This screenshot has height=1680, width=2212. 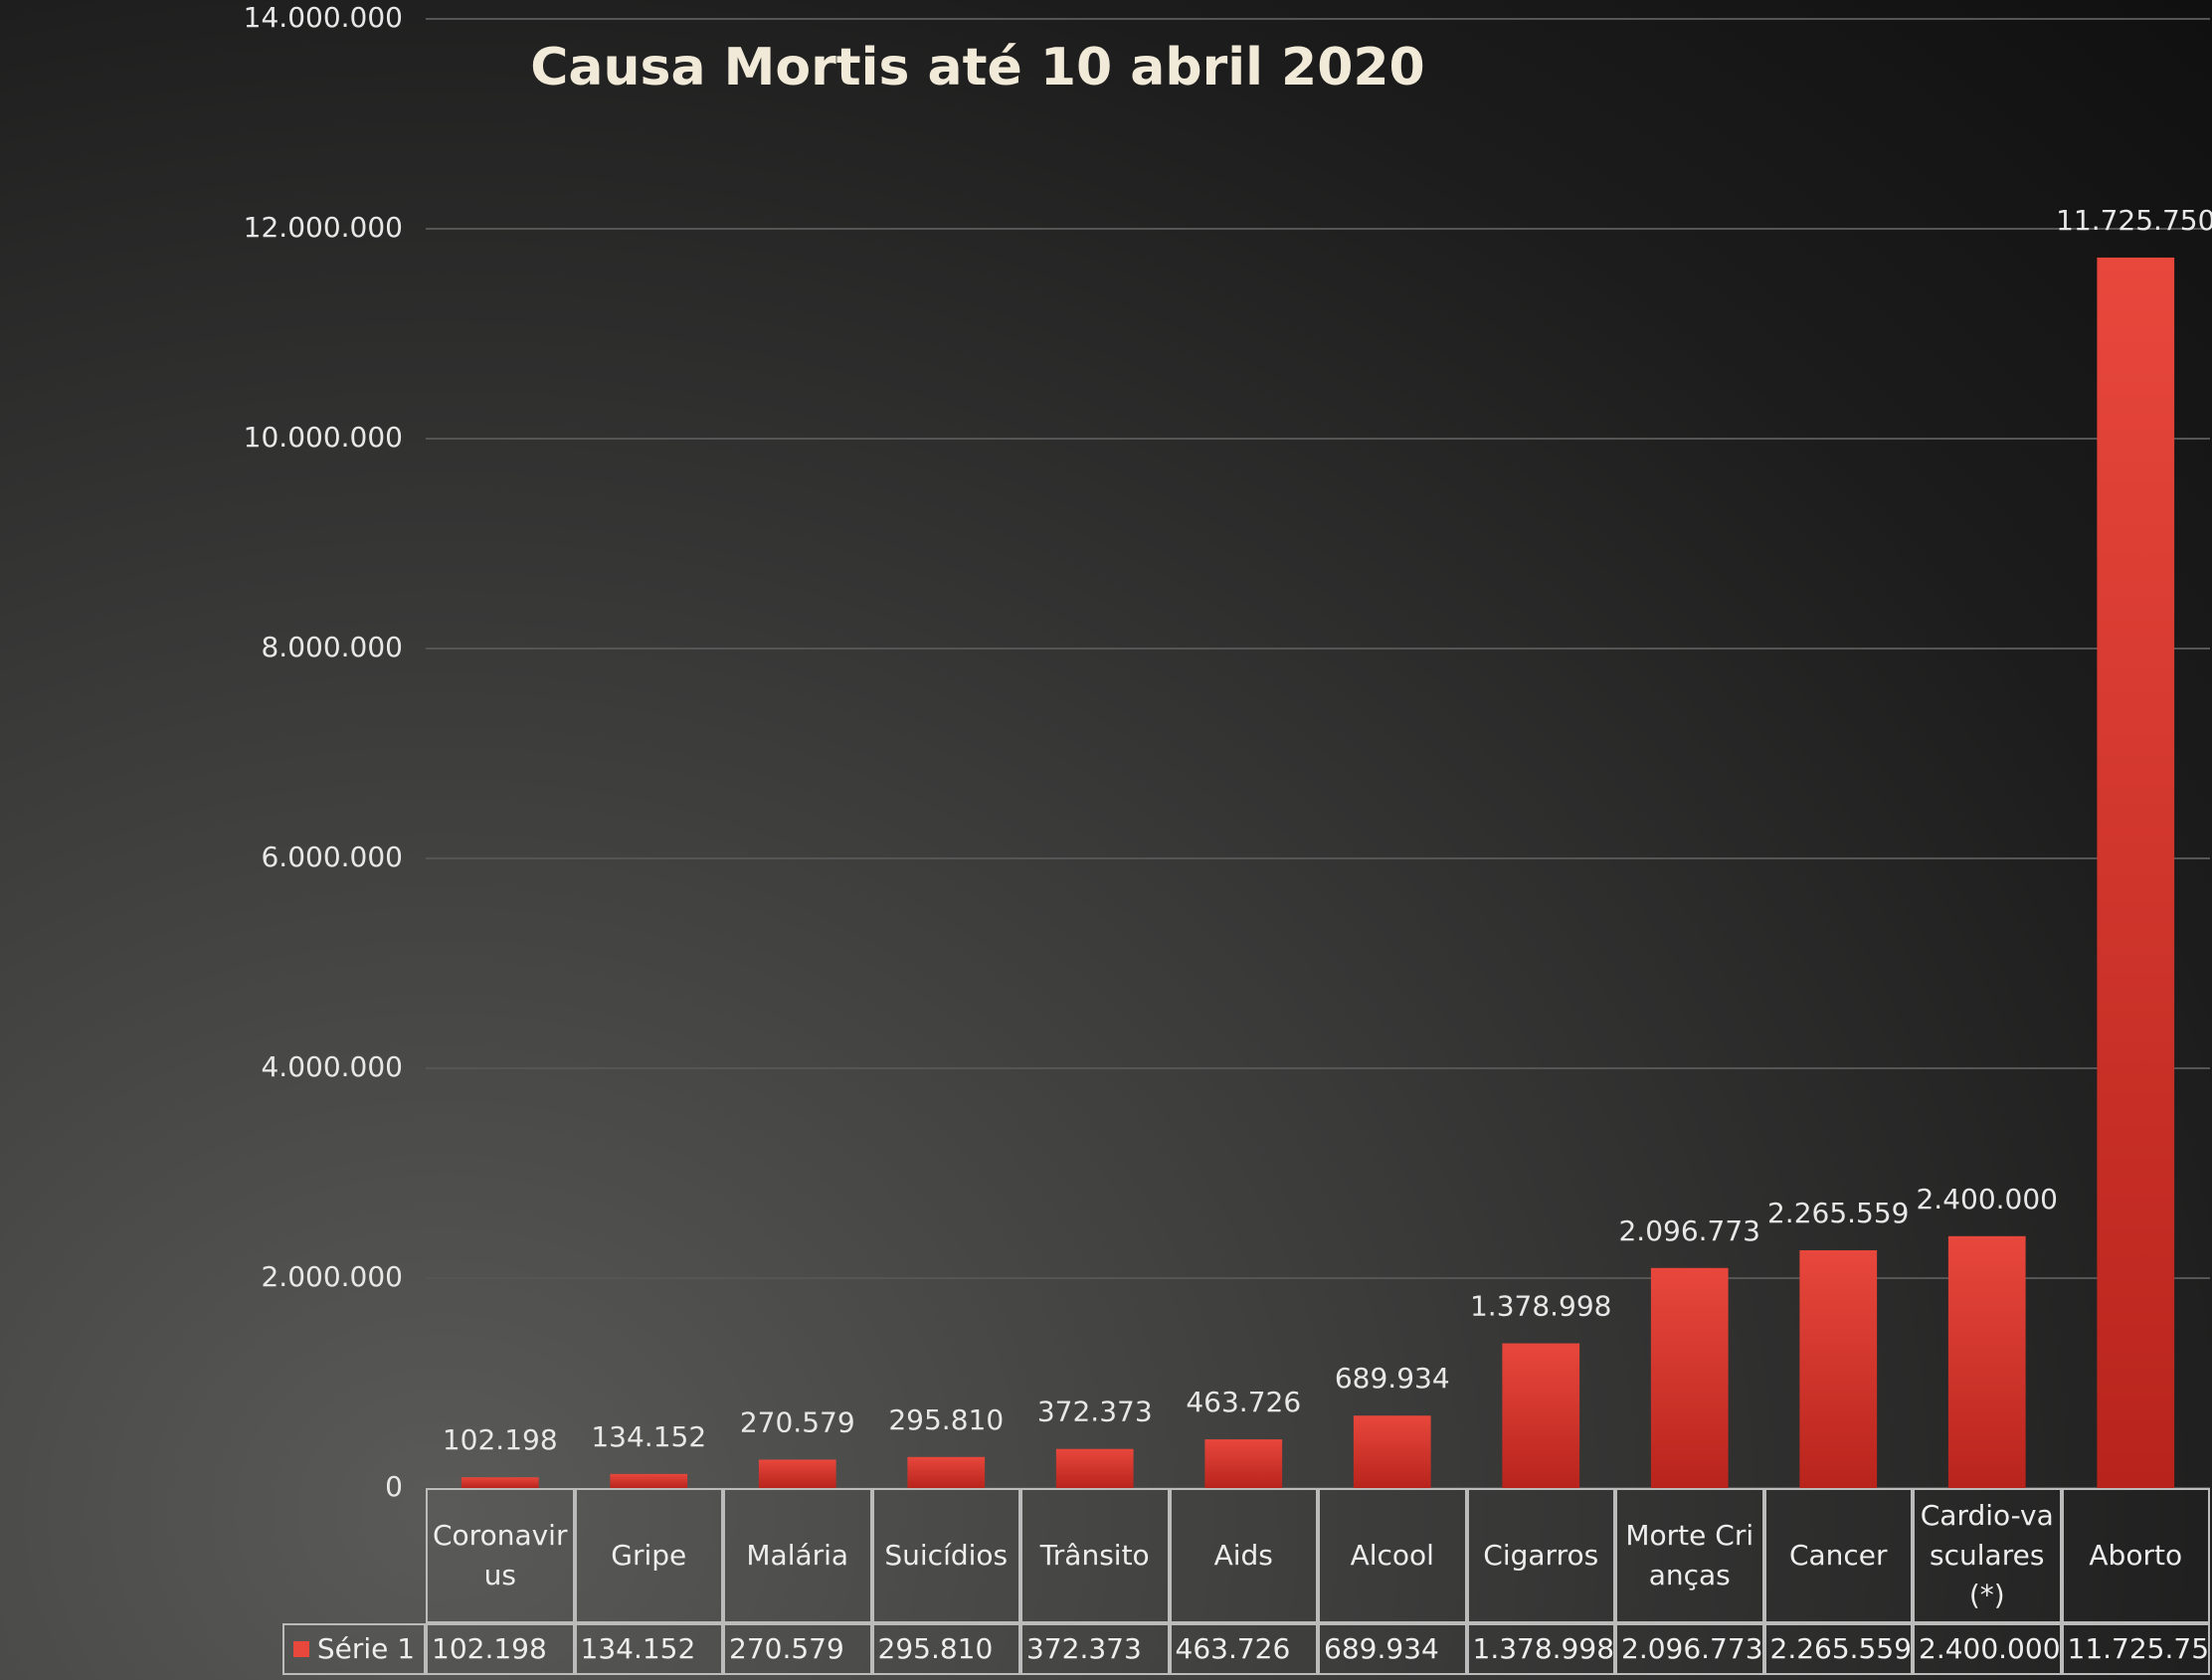 What do you see at coordinates (1987, 1199) in the screenshot?
I see `value-label: 2.400.000` at bounding box center [1987, 1199].